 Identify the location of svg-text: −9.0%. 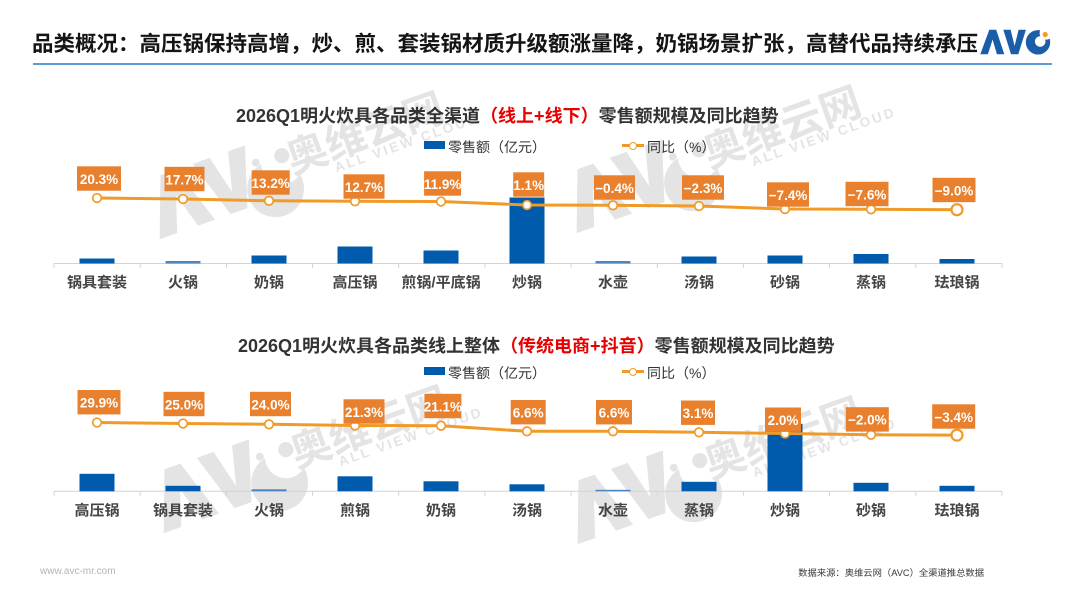
(954, 190).